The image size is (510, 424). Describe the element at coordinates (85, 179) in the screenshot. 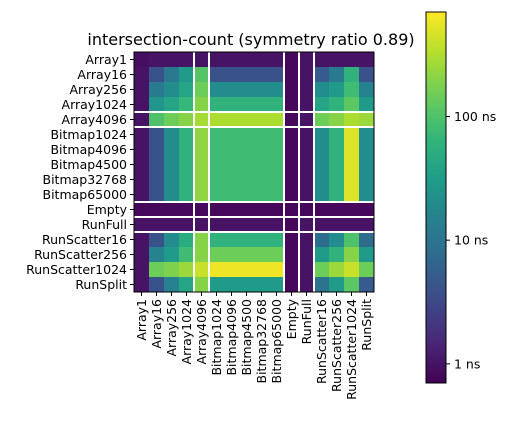

I see `row-tick-label: Bitmap32768` at that location.